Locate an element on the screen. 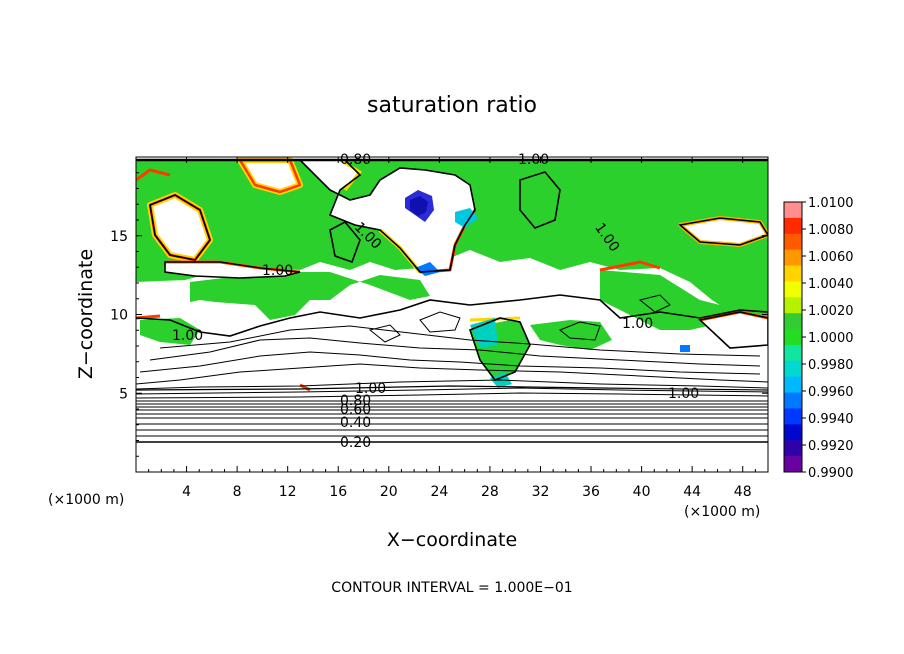 This screenshot has height=654, width=904. chart-title: saturation ratio is located at coordinates (452, 105).